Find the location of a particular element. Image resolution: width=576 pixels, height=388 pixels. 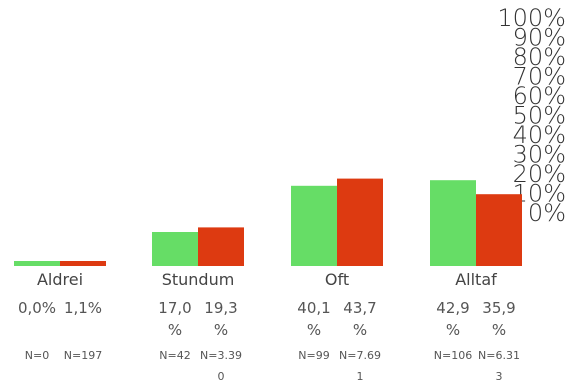

y-tick-label: 100% is located at coordinates (531, 18).